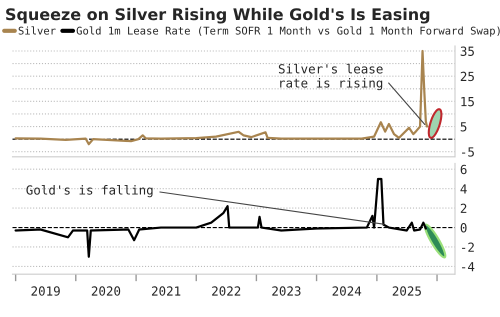 This screenshot has height=317, width=500. I want to click on x-tick-label: 2021, so click(166, 291).